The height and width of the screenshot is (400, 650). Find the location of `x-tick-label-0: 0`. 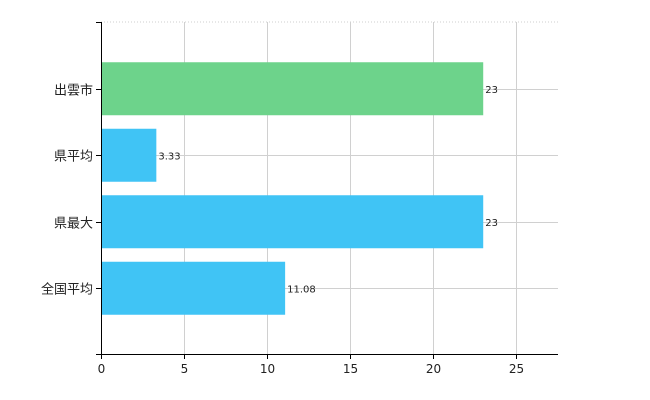

x-tick-label-0: 0 is located at coordinates (102, 369).